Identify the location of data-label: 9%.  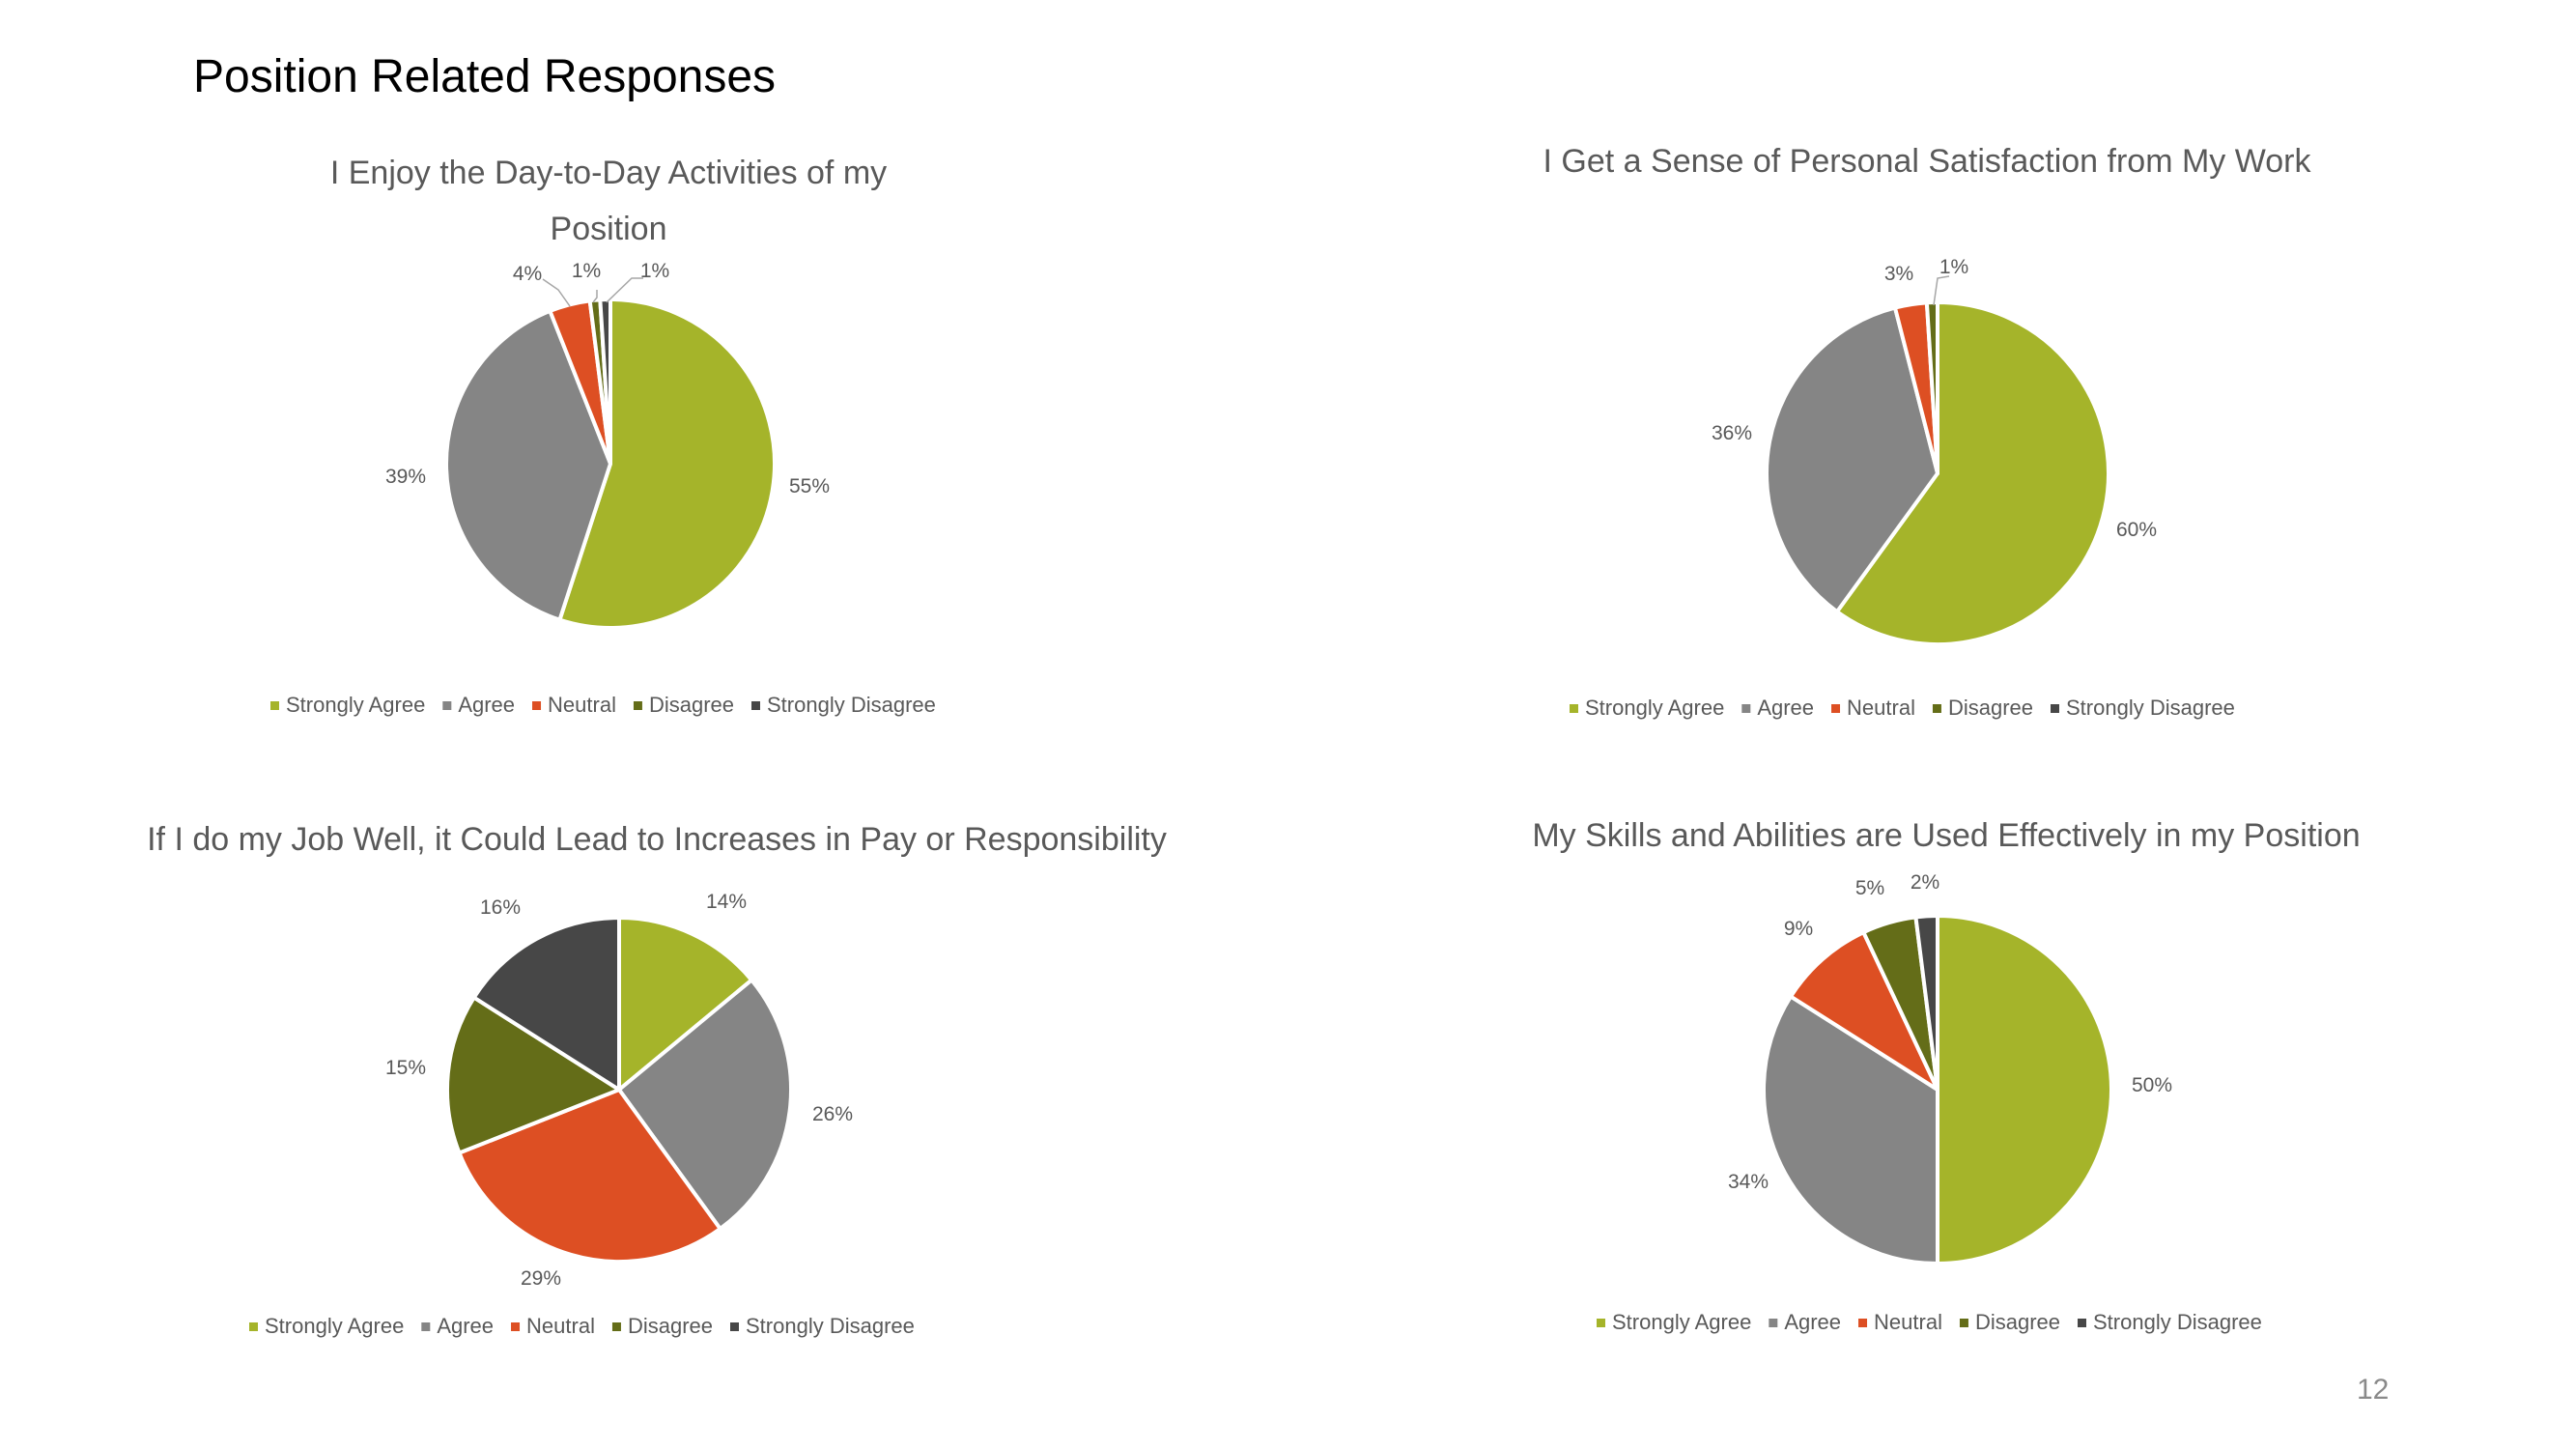
(1798, 929).